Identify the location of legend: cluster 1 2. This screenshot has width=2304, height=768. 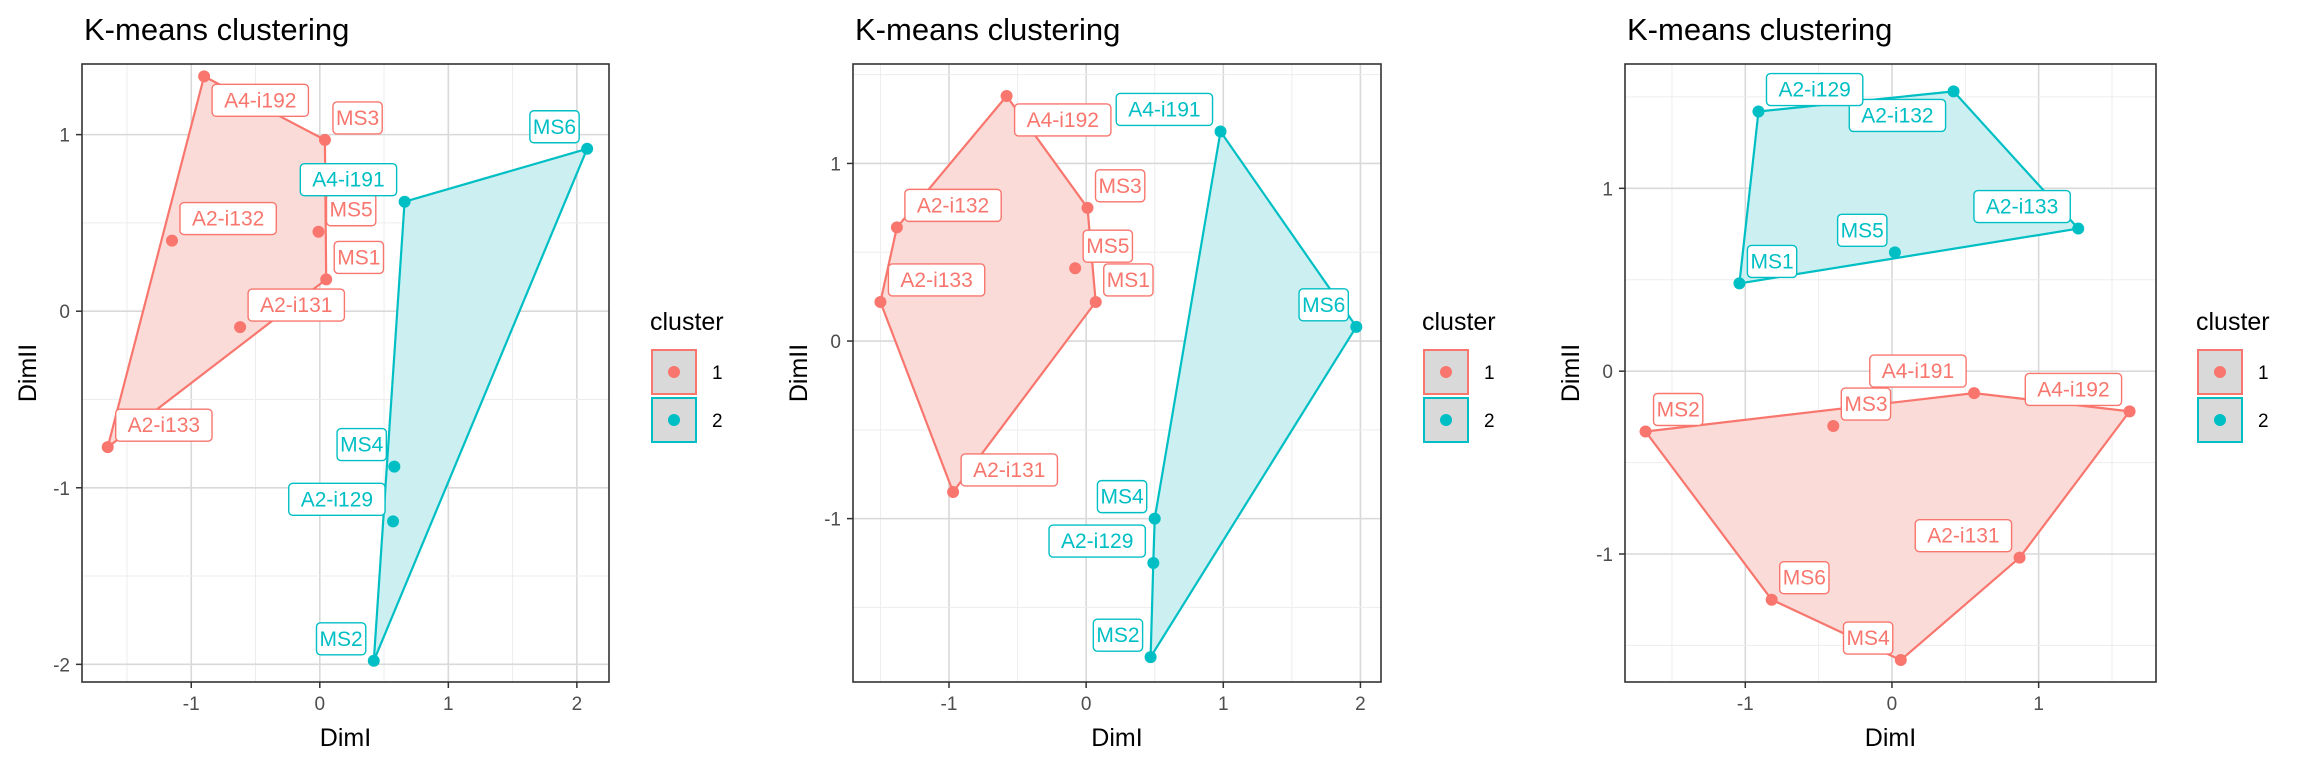
(687, 375).